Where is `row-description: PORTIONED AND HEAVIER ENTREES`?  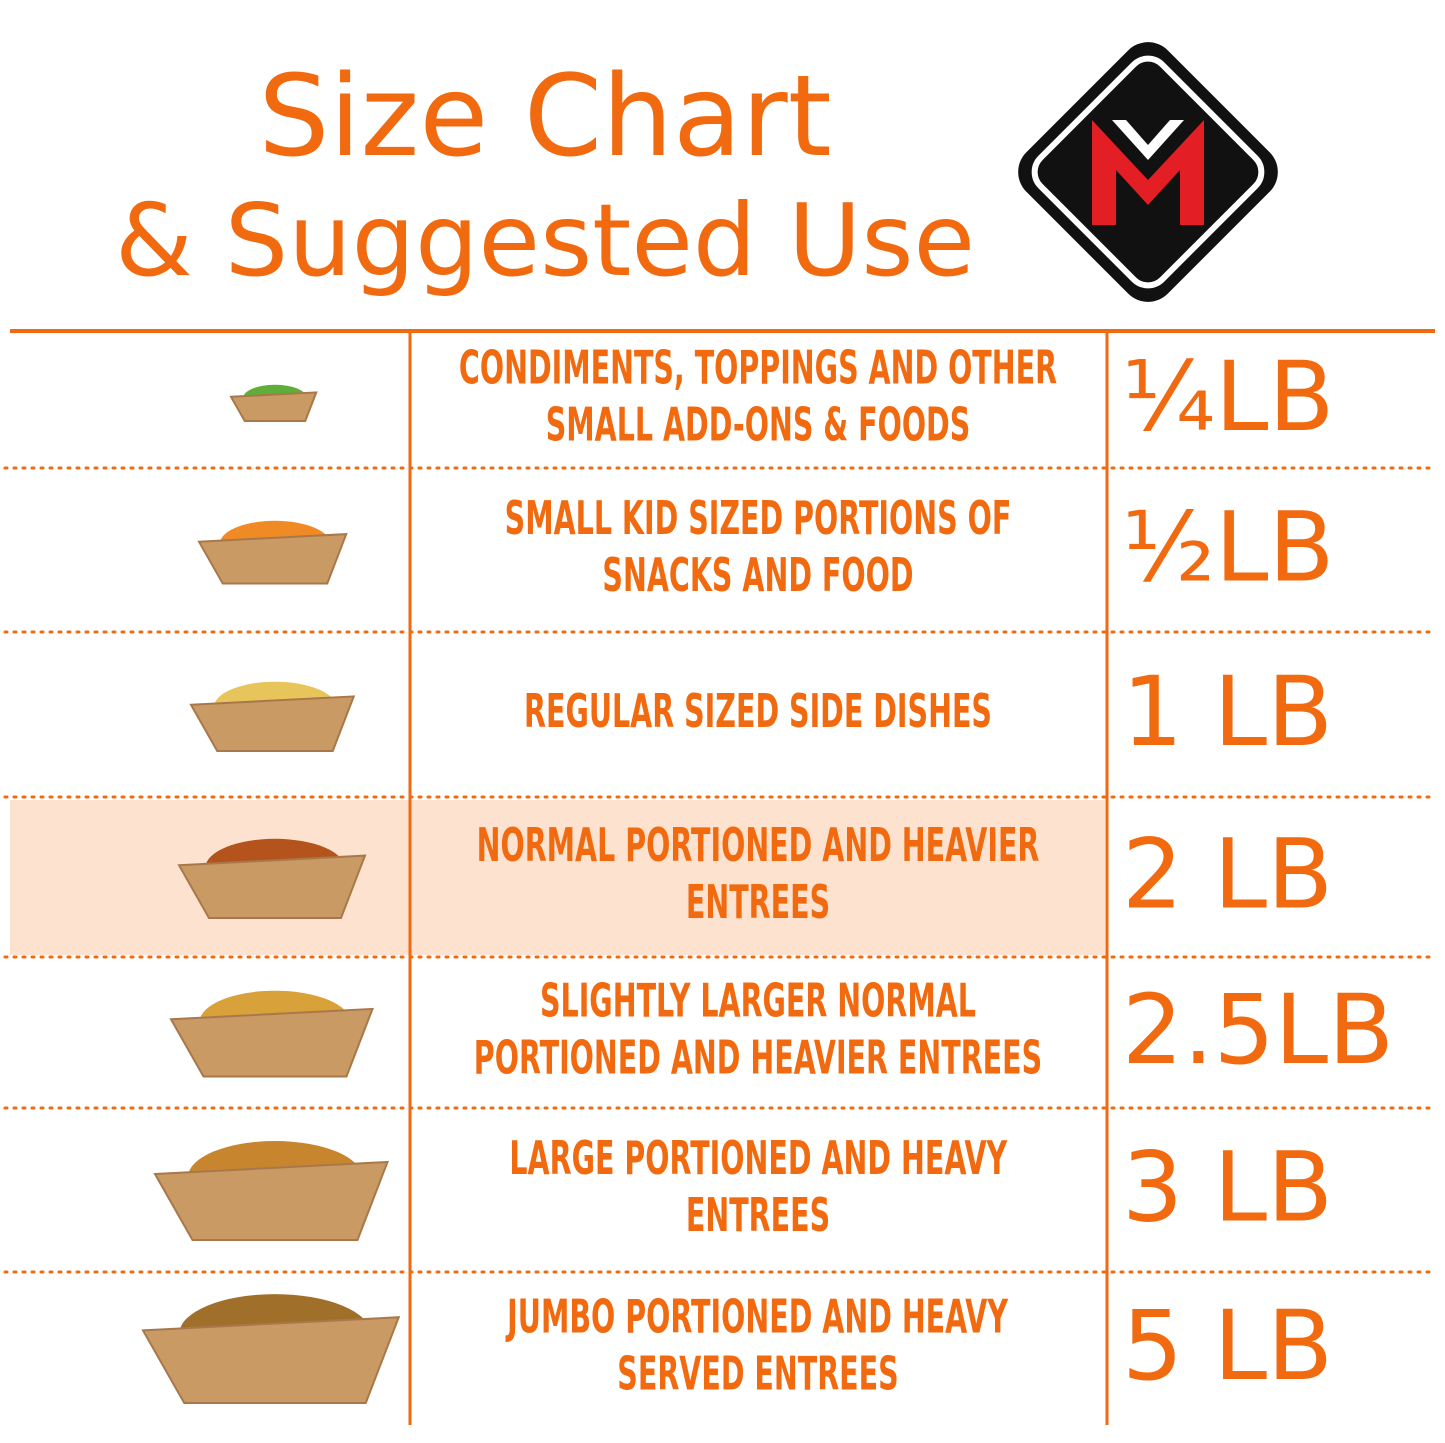
row-description: PORTIONED AND HEAVIER ENTREES is located at coordinates (758, 1059).